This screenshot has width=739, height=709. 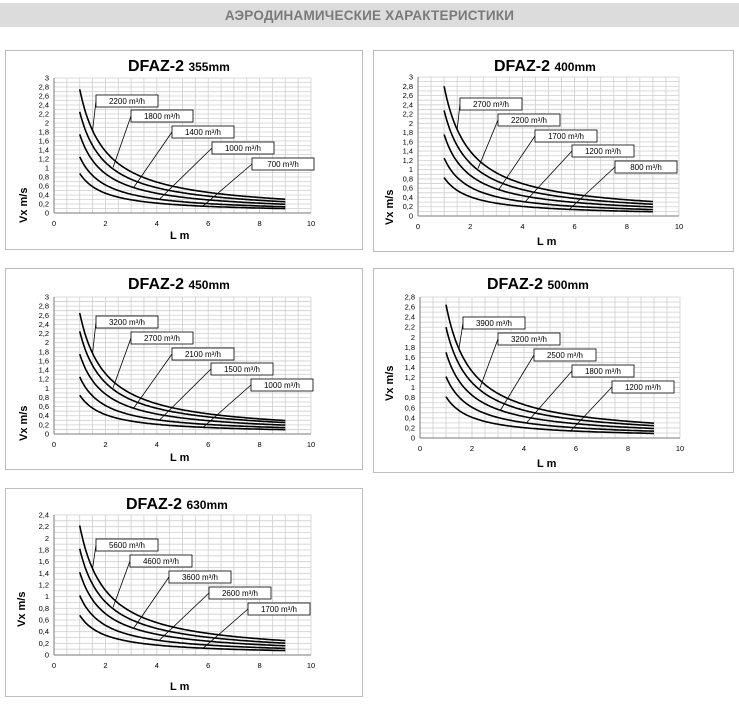 I want to click on y-tick-label: 1,2, so click(x=408, y=160).